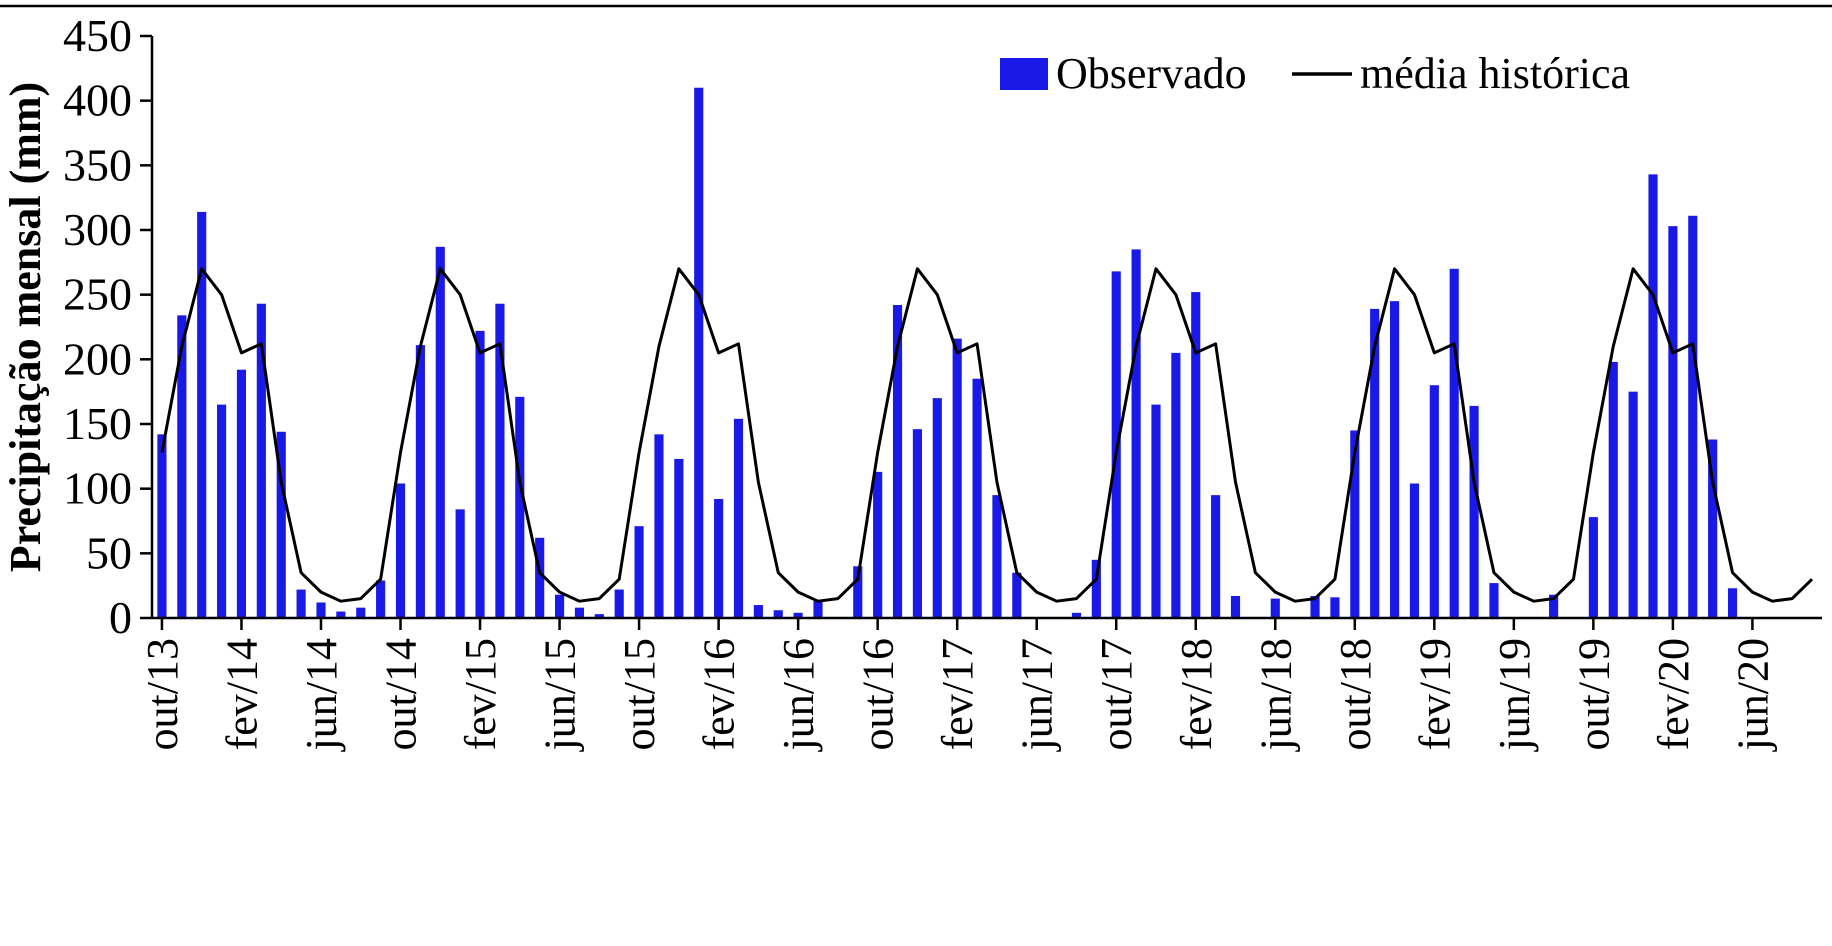 This screenshot has width=1832, height=946. I want to click on x-tick-label: out/17, so click(1116, 694).